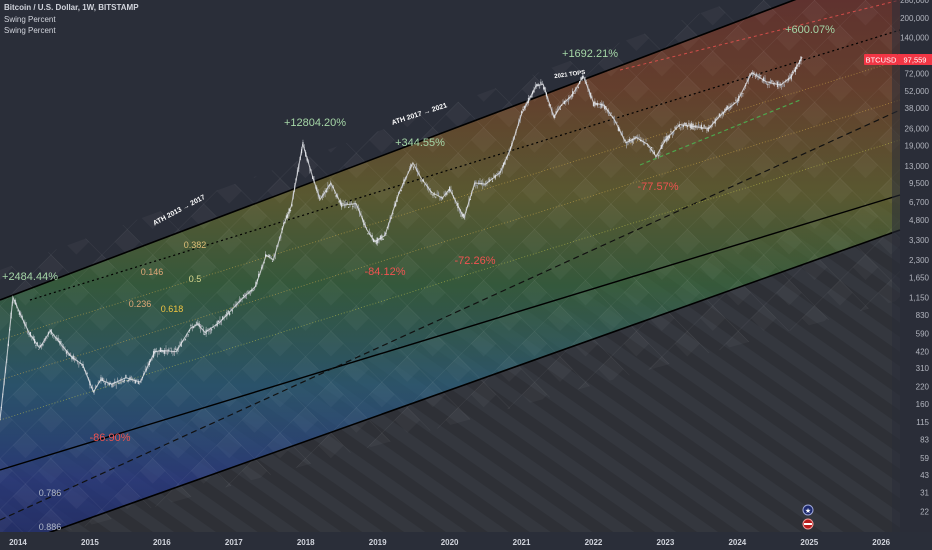 Image resolution: width=932 pixels, height=550 pixels. What do you see at coordinates (50, 527) in the screenshot?
I see `fib-level-label: 0.886` at bounding box center [50, 527].